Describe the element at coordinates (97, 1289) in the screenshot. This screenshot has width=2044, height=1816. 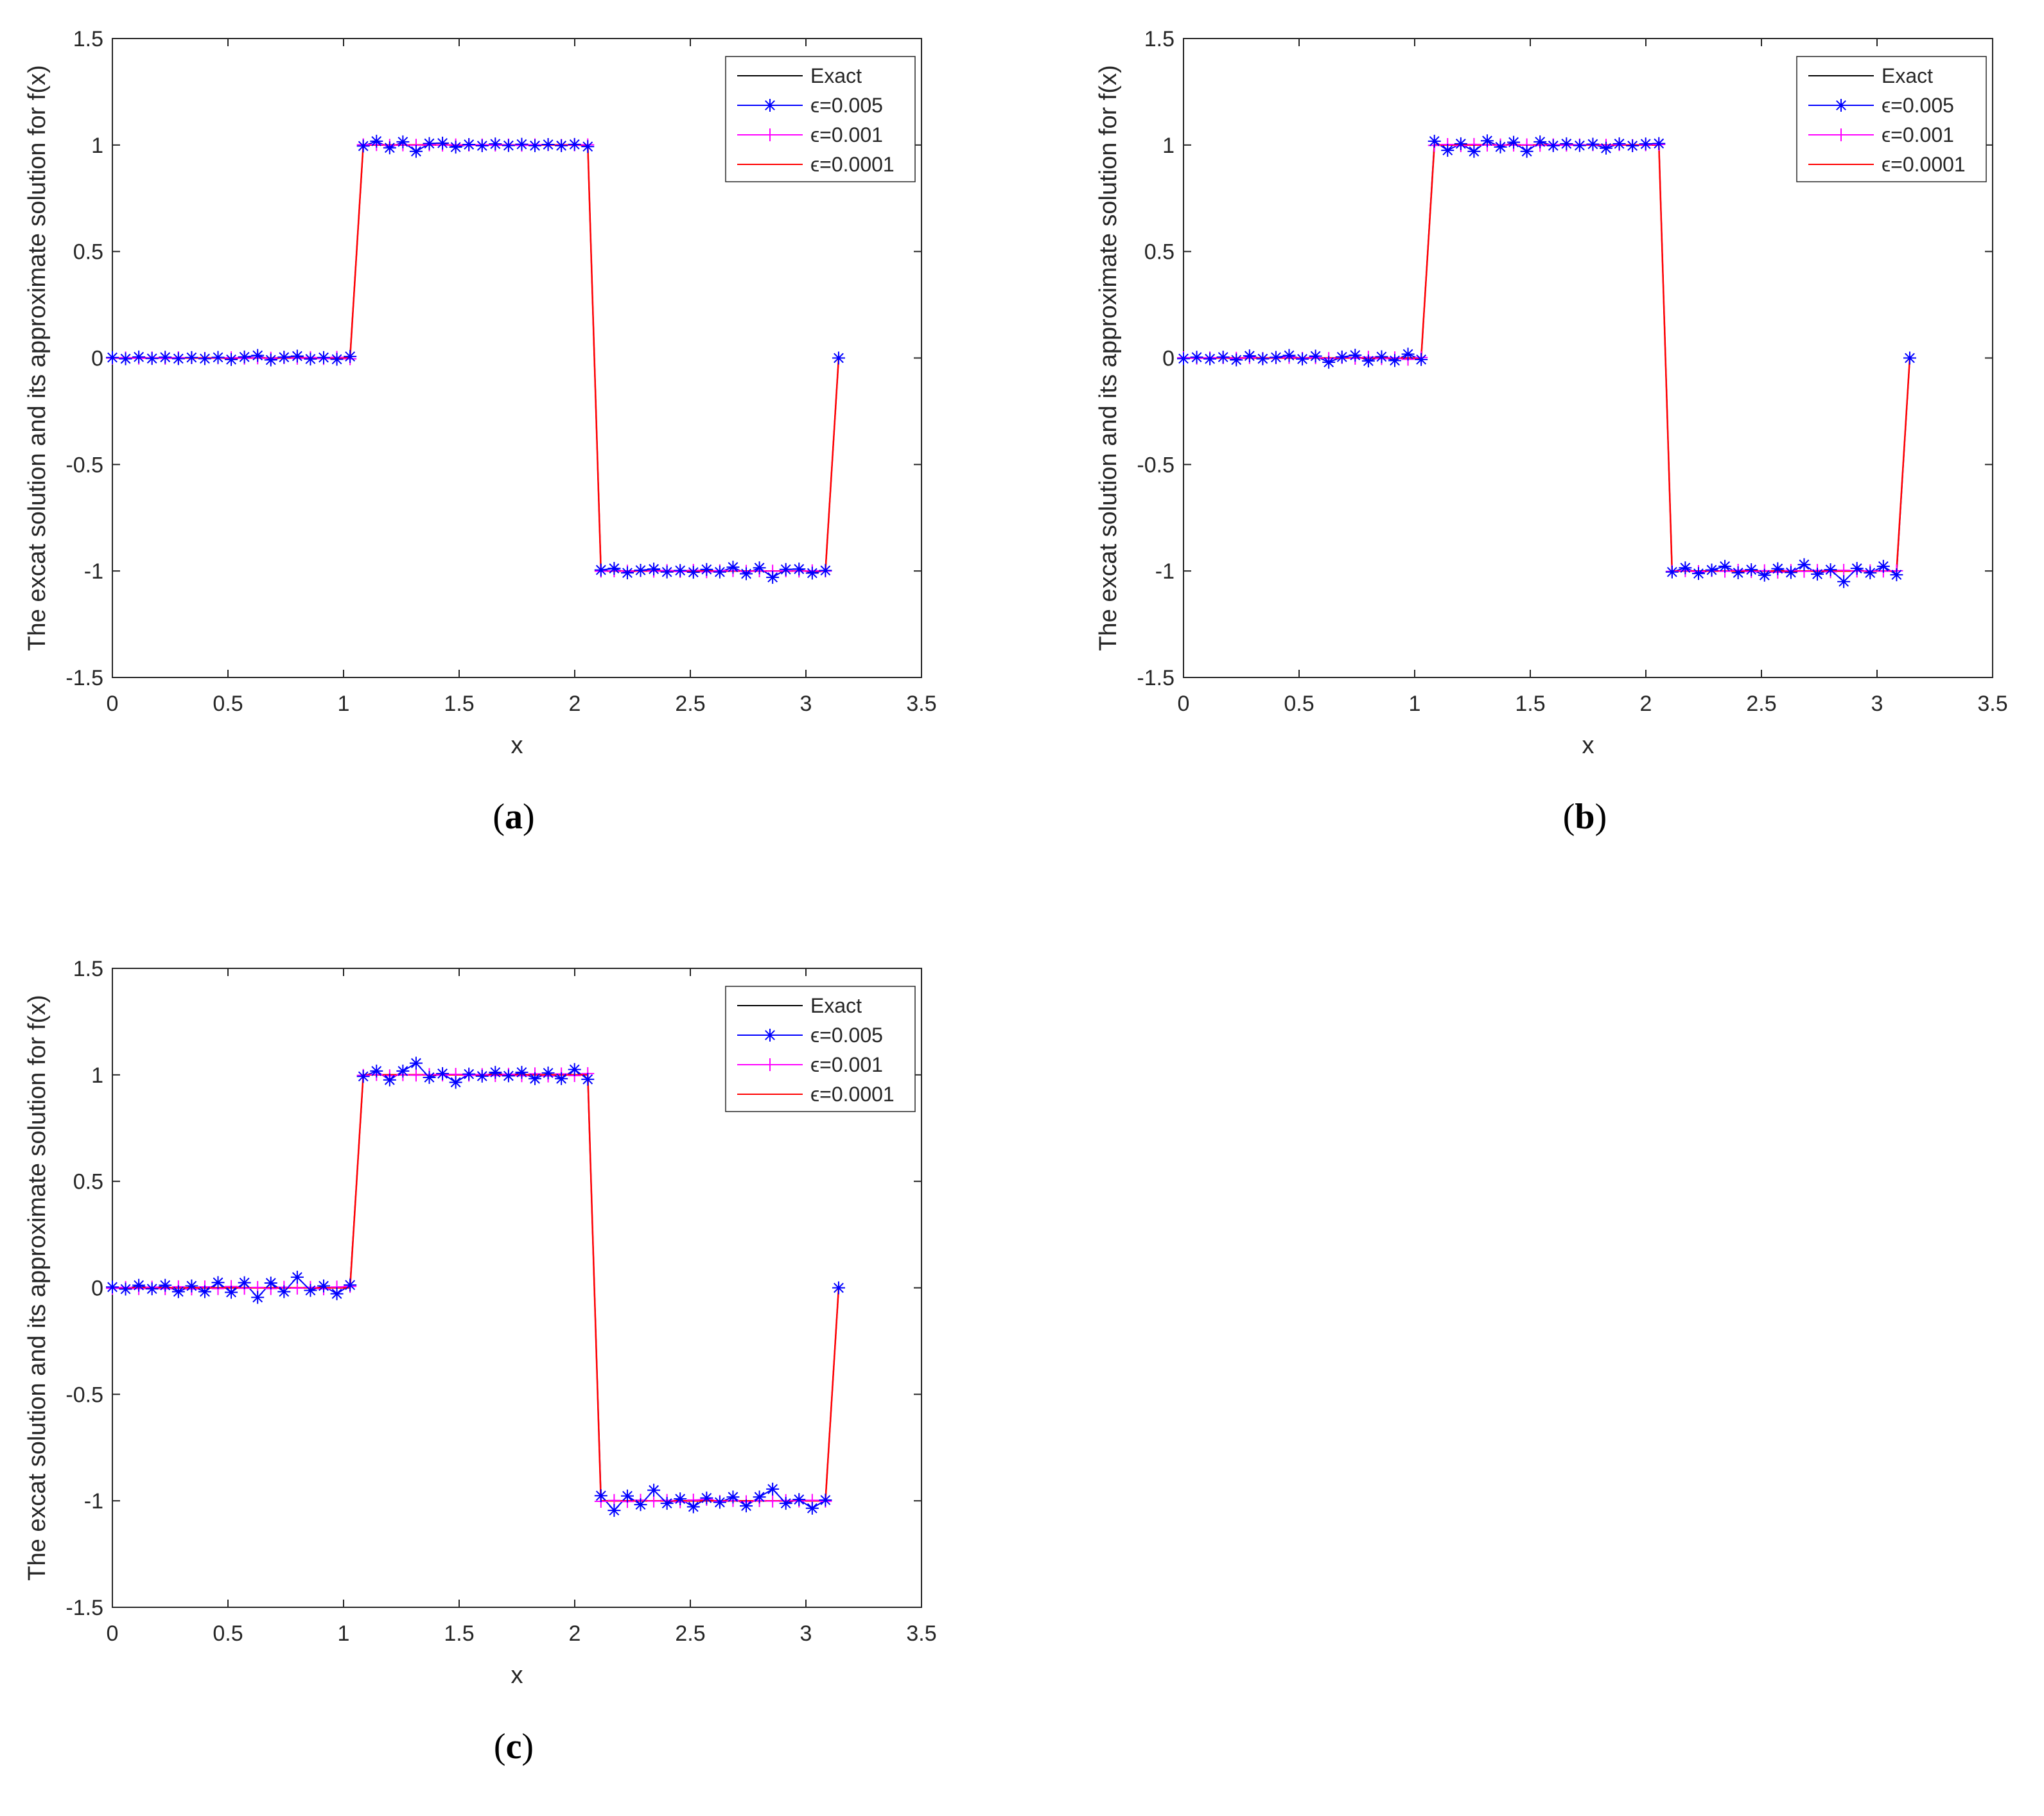
I see `y-tick-label: 0` at that location.